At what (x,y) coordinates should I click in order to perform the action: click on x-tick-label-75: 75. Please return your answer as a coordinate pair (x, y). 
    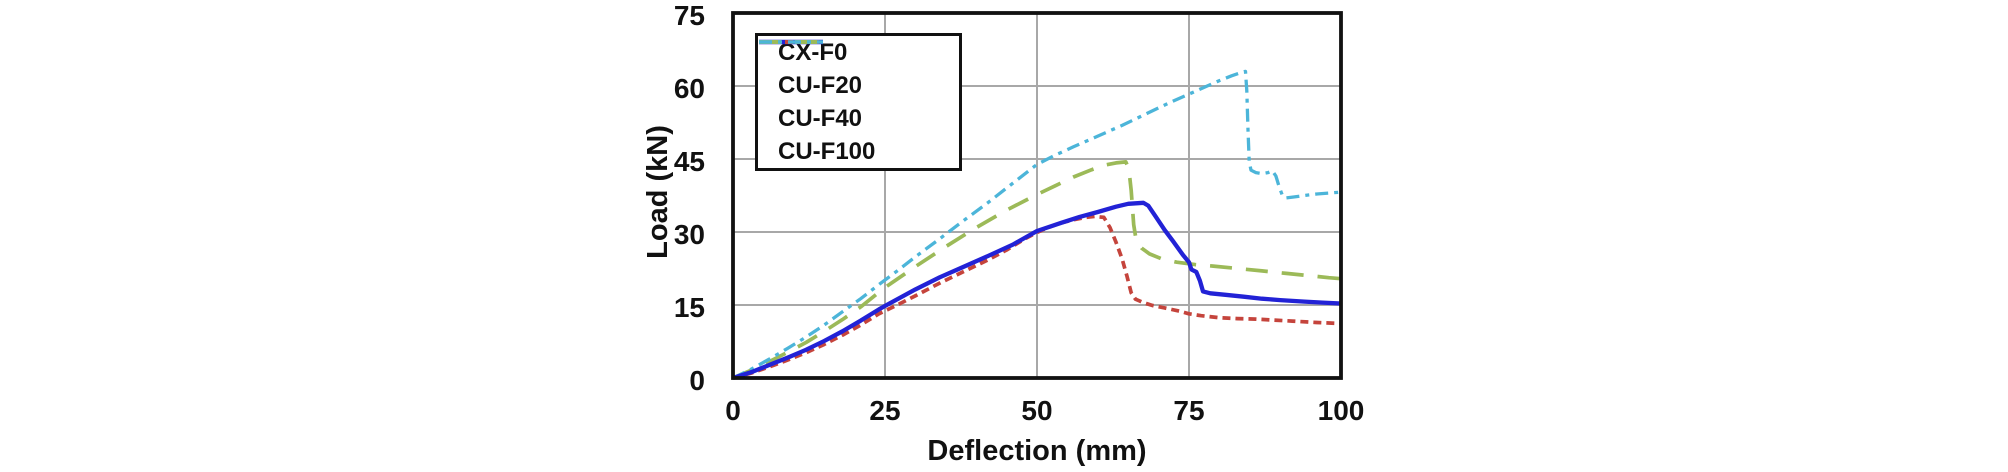
    Looking at the image, I should click on (1189, 410).